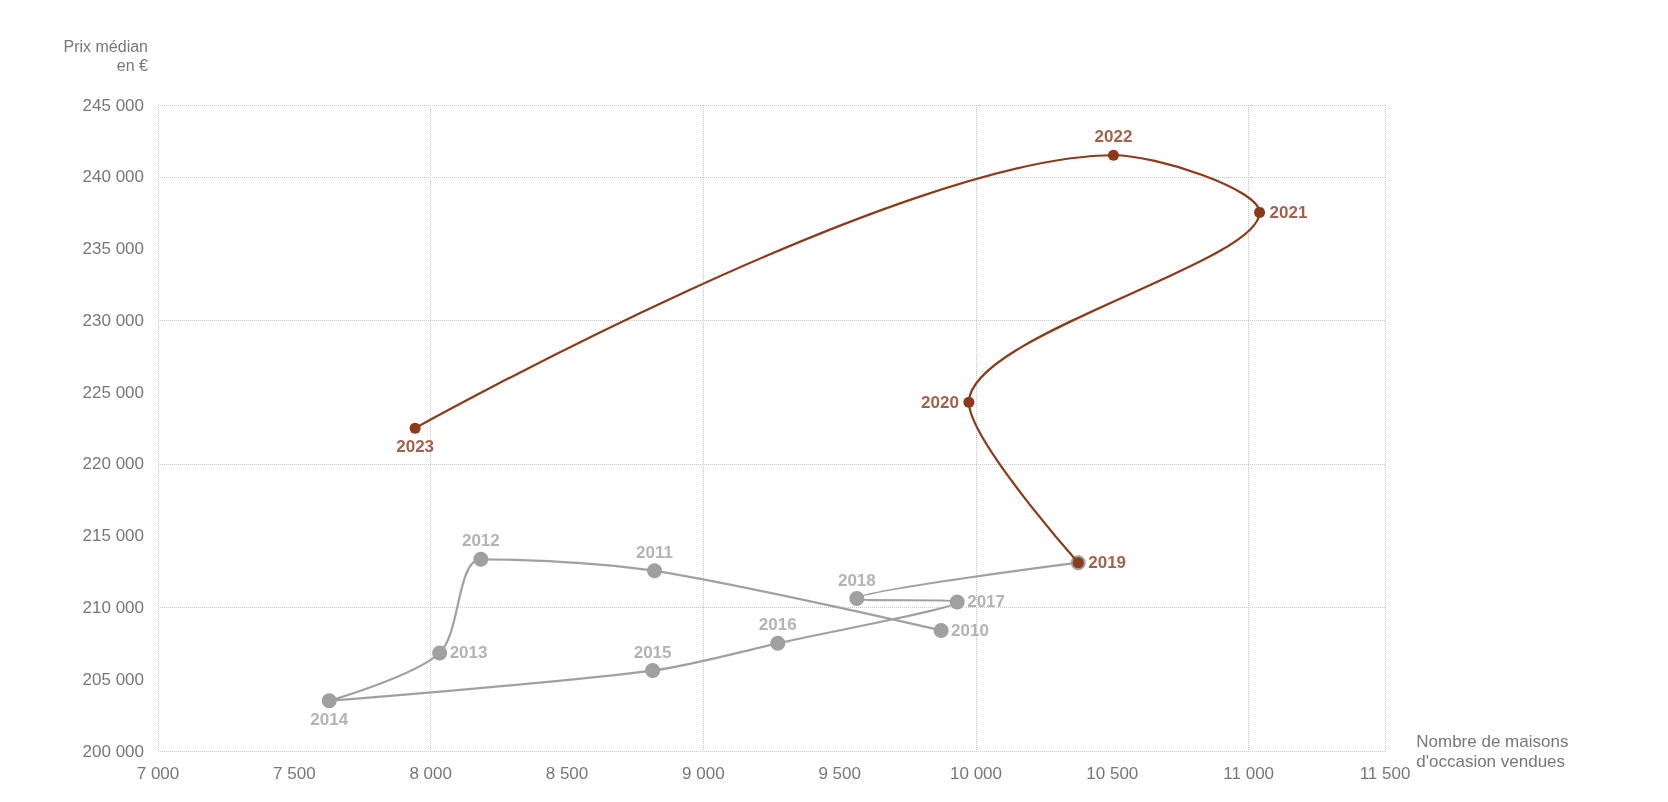  Describe the element at coordinates (113, 464) in the screenshot. I see `y-tick-label: 220 000` at that location.